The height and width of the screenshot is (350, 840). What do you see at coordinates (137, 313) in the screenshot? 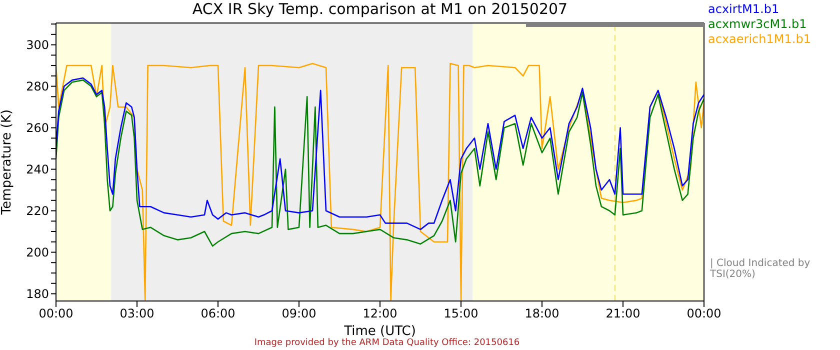
I see `x-tick-label: 03:00` at bounding box center [137, 313].